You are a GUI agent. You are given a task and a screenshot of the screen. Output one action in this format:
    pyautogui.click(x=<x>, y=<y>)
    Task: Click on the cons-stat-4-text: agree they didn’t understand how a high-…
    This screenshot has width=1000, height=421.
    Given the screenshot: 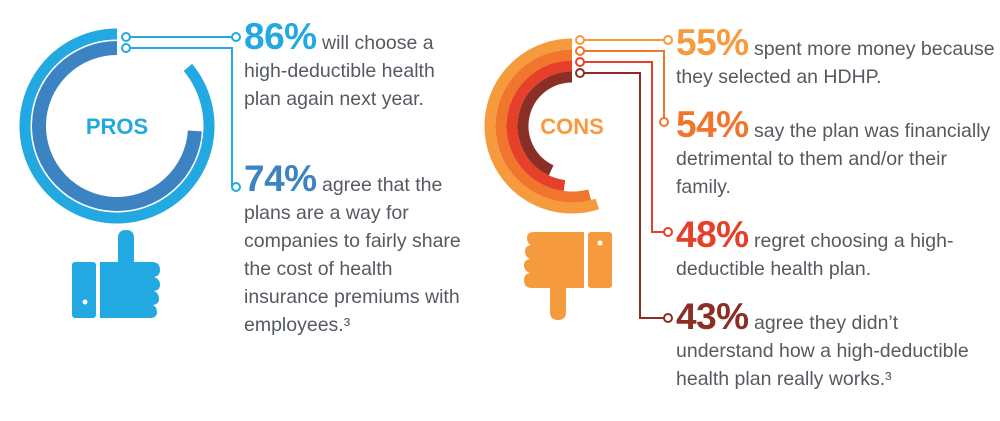 What is the action you would take?
    pyautogui.click(x=822, y=351)
    